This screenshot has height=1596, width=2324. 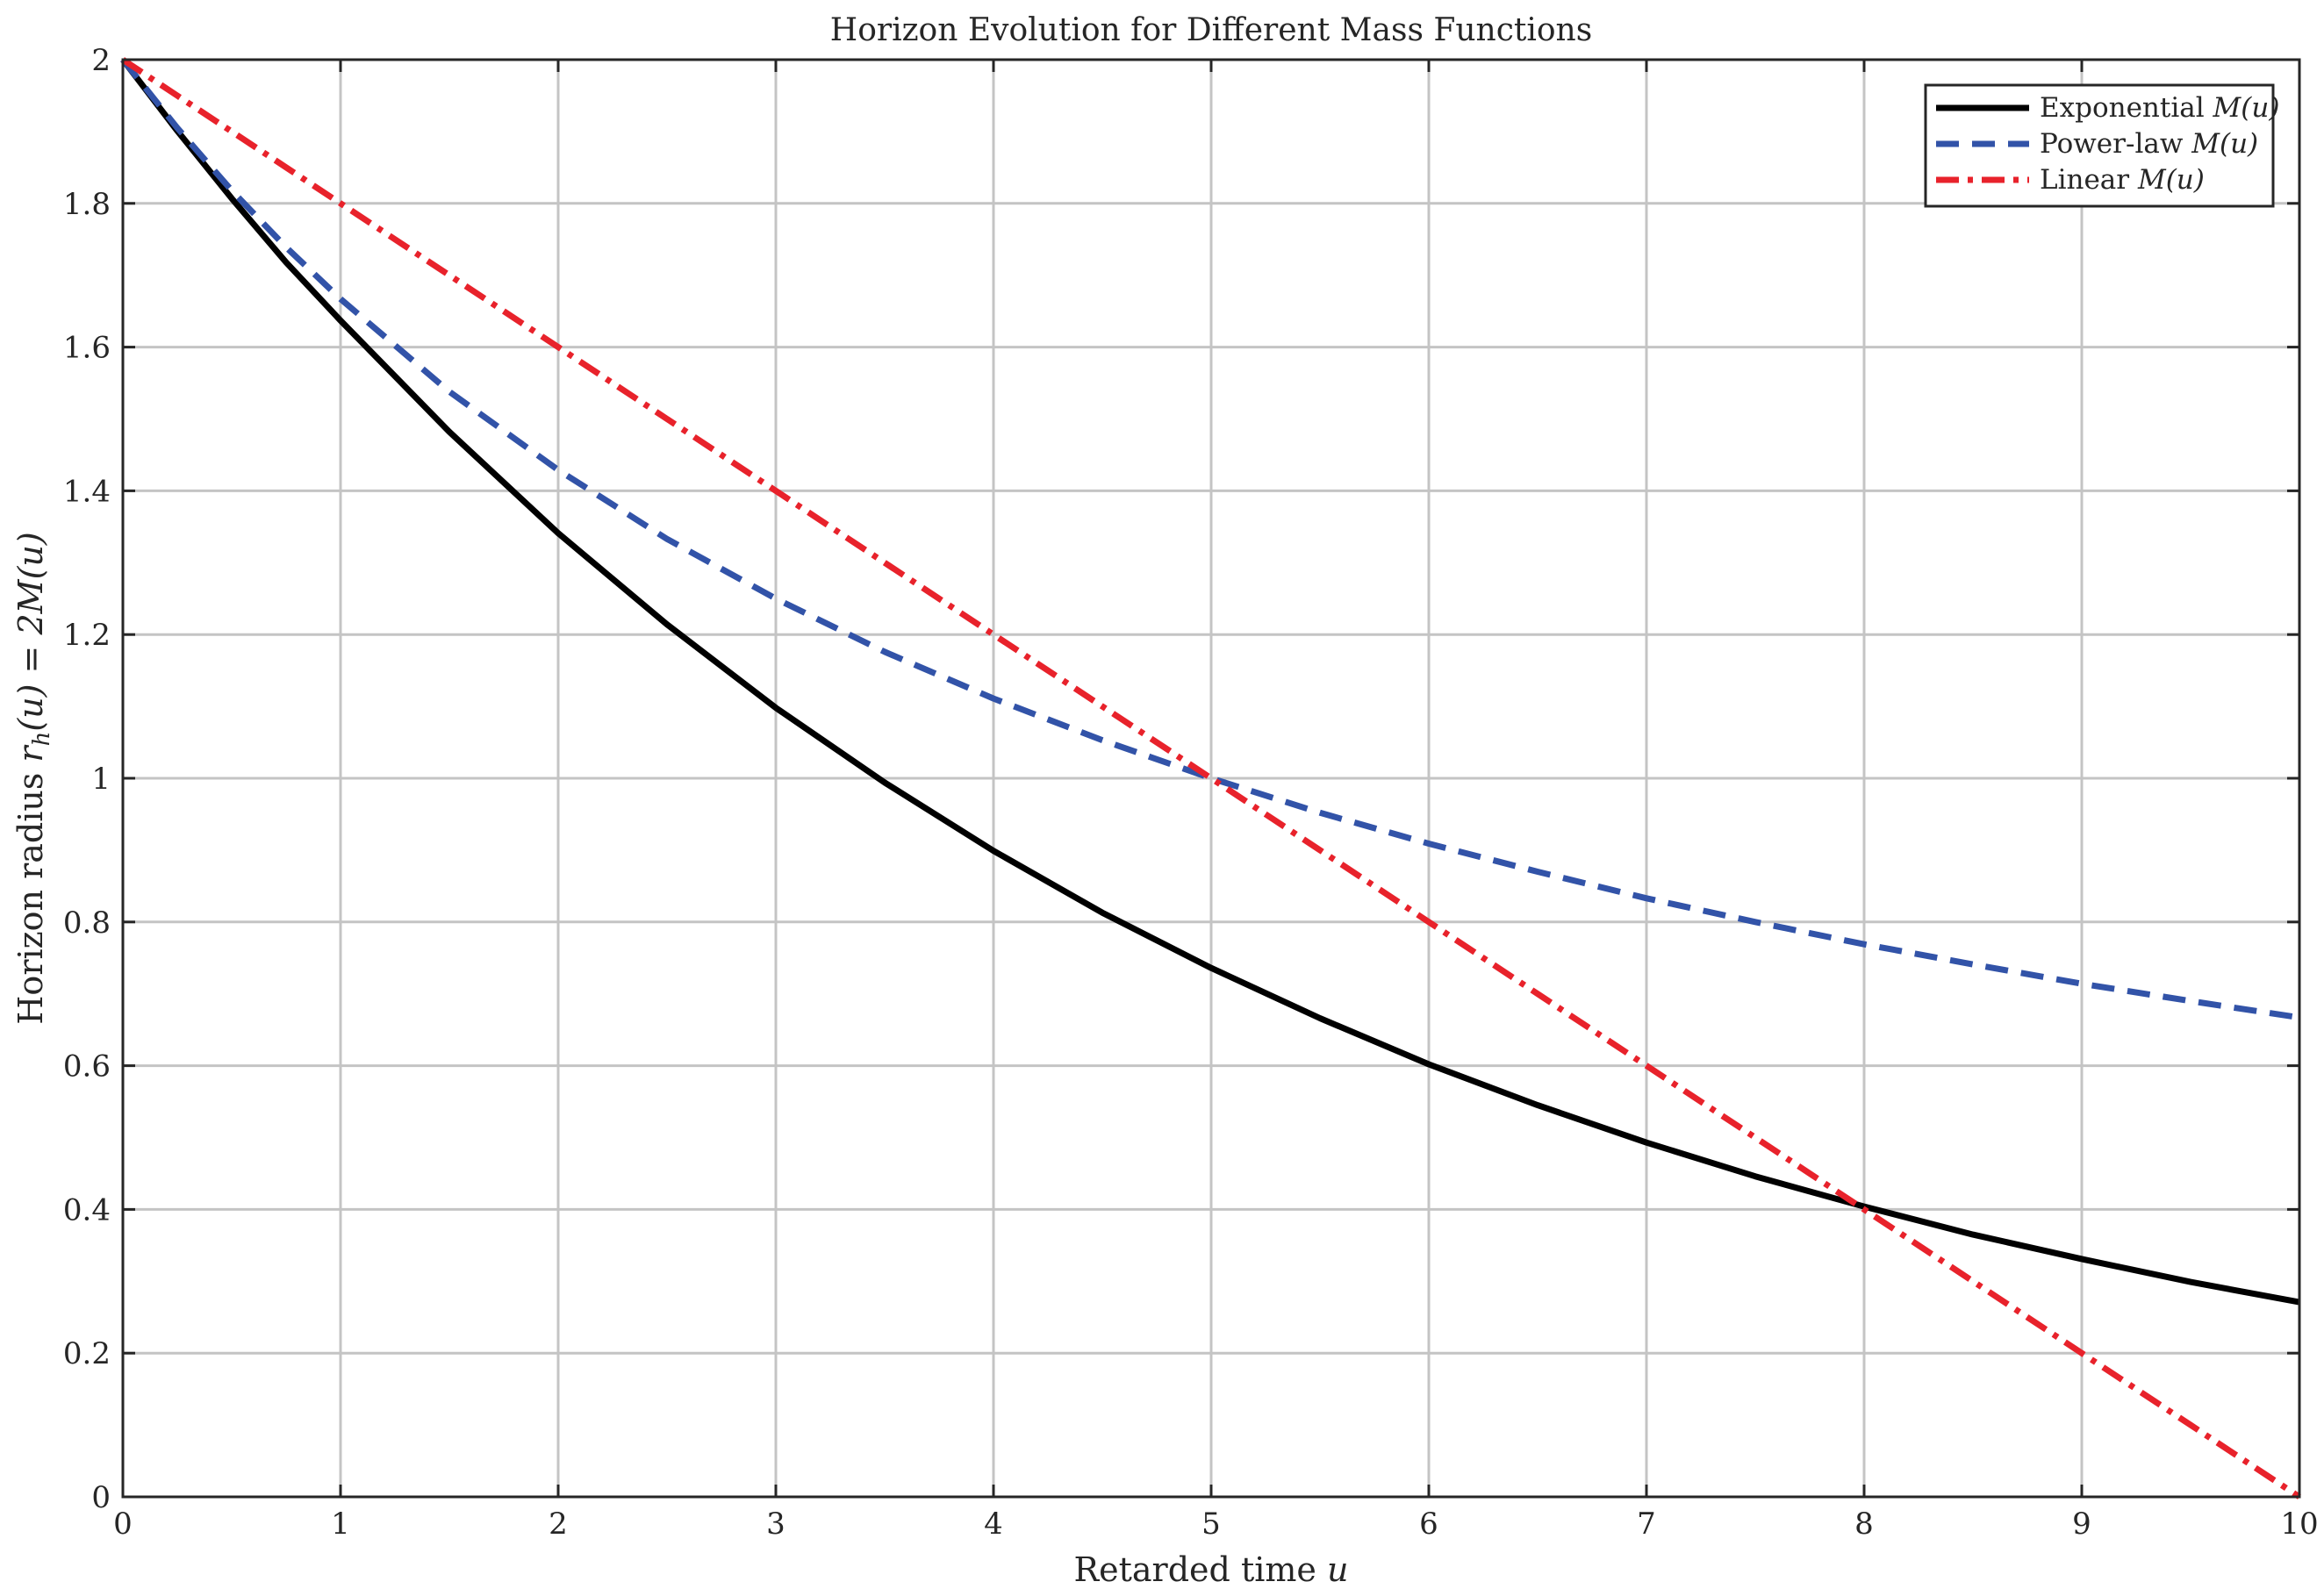 What do you see at coordinates (87, 1209) in the screenshot?
I see `y-tick-label-2: 0.4` at bounding box center [87, 1209].